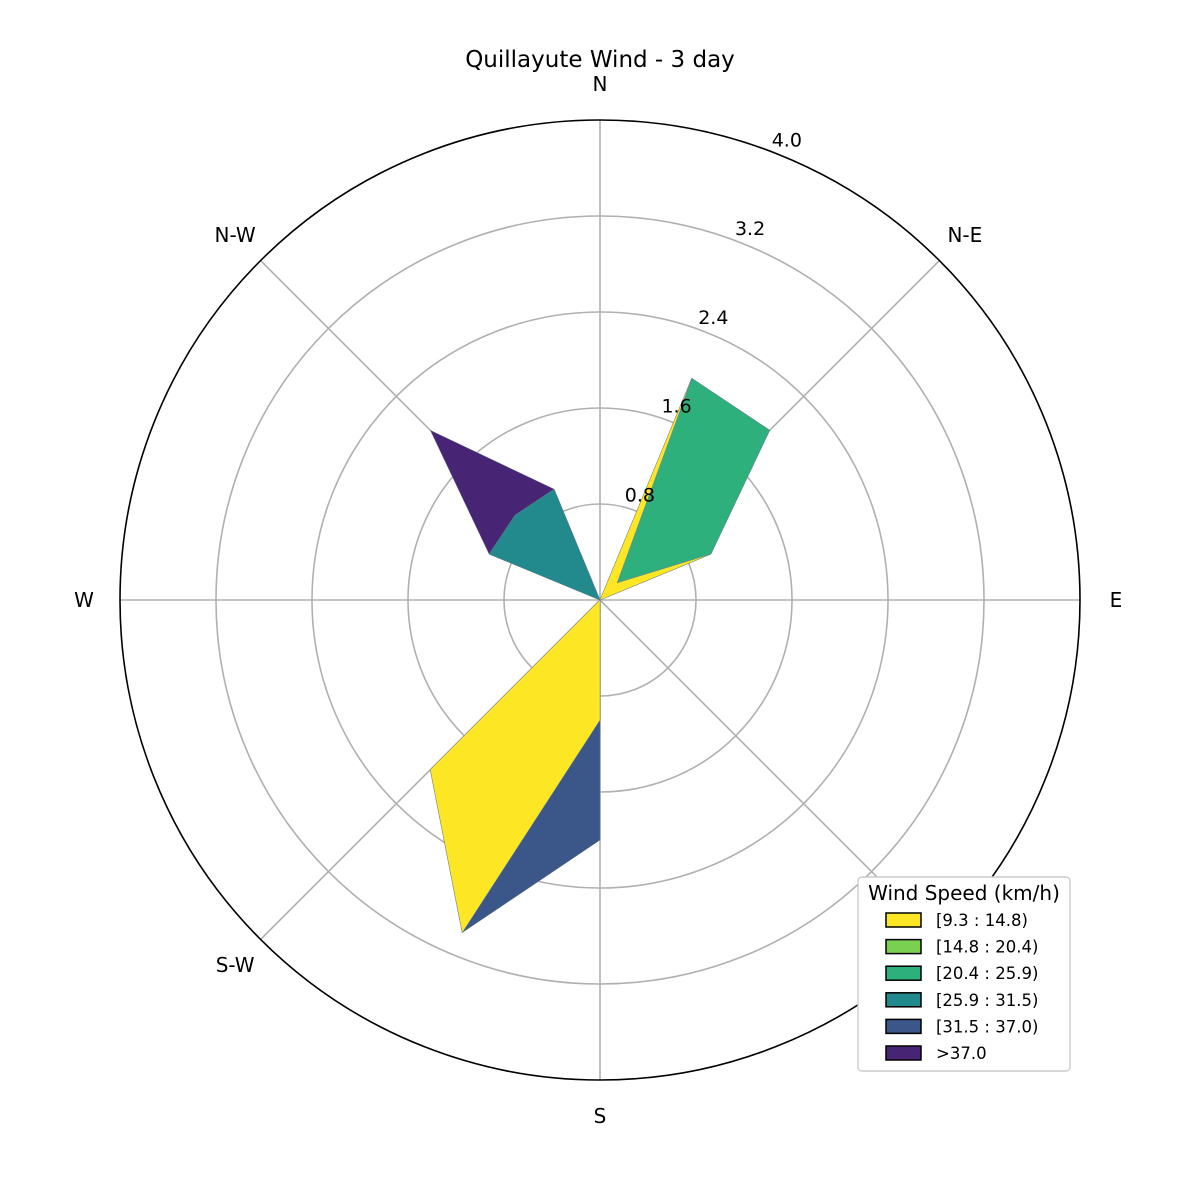 The width and height of the screenshot is (1200, 1200). I want to click on chart-title: Quillayute Wind - 3 day, so click(600, 60).